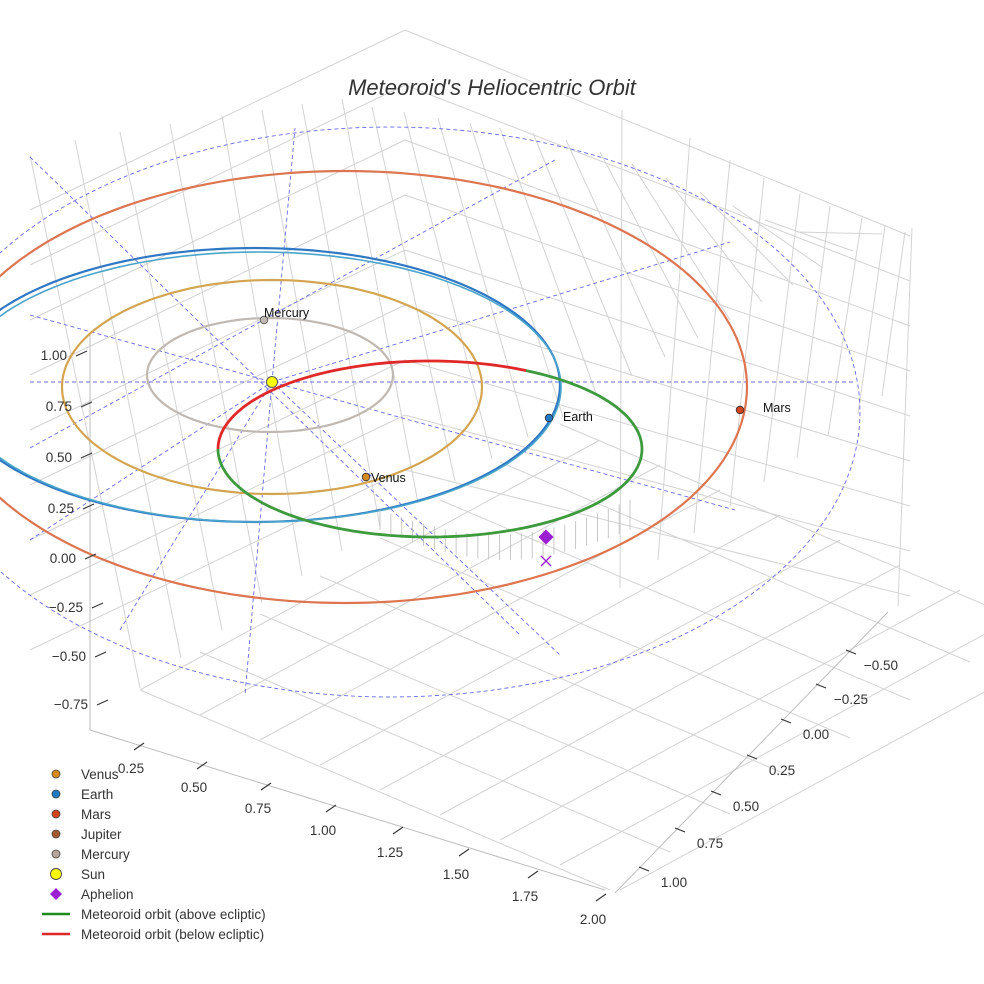 This screenshot has height=984, width=984. Describe the element at coordinates (782, 770) in the screenshot. I see `side-axis-tick-label: 0.25` at that location.